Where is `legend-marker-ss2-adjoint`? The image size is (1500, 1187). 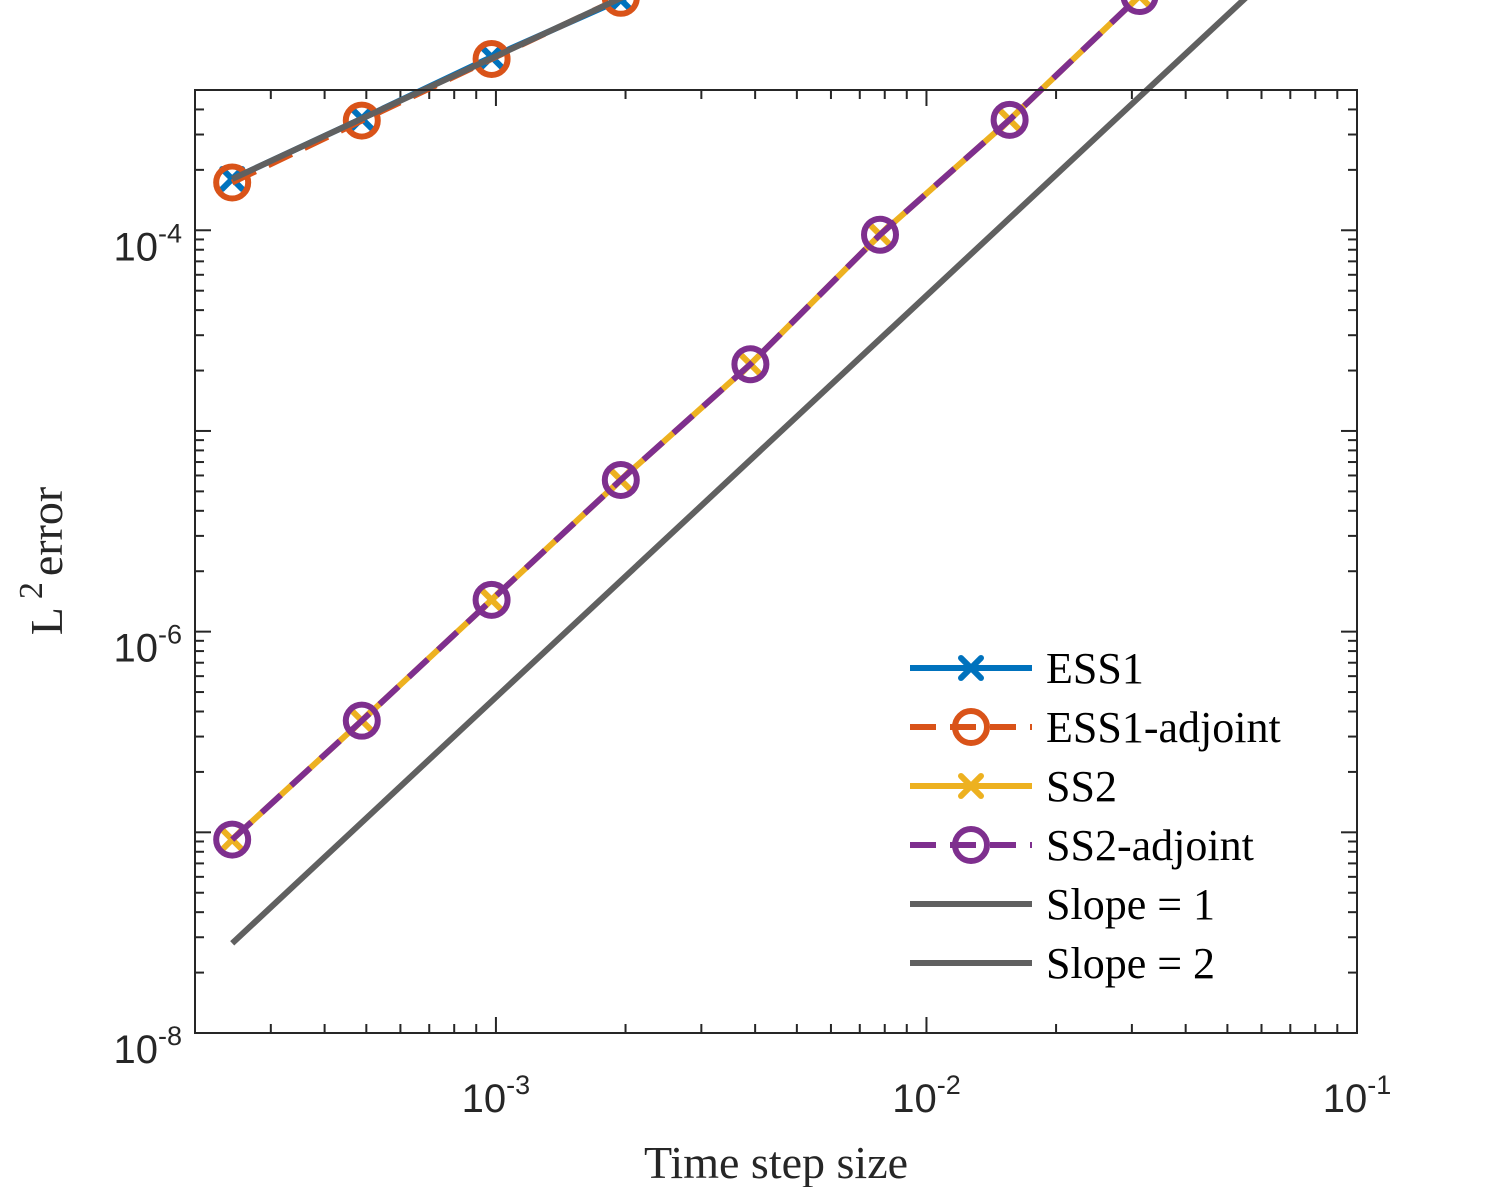
legend-marker-ss2-adjoint is located at coordinates (971, 845).